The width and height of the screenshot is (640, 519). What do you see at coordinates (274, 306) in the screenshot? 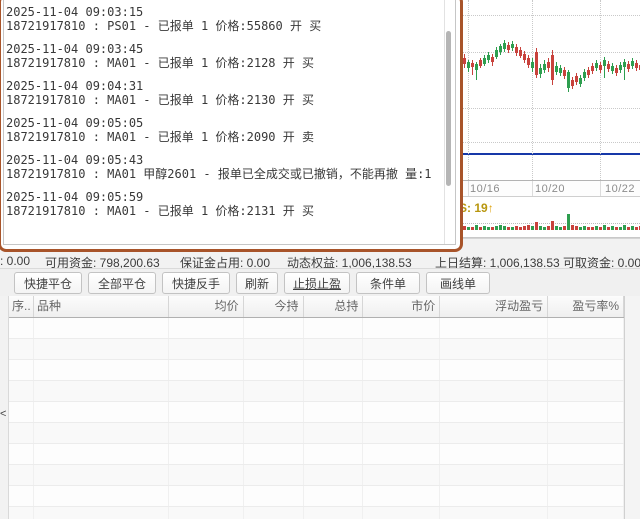
I see `column-header-today-position: 今持` at bounding box center [274, 306].